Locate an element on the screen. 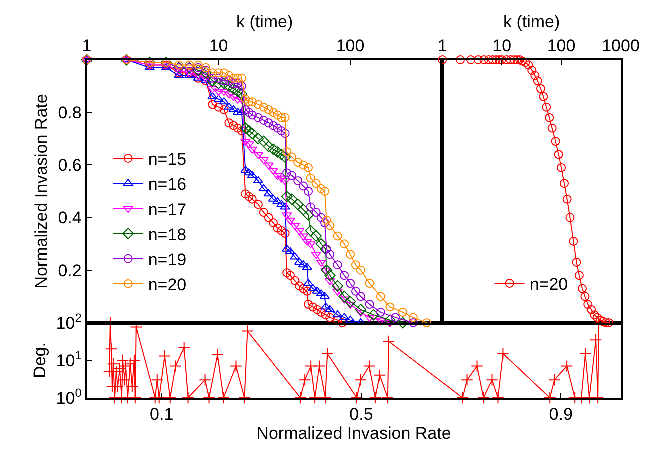  legend-label: n=16 is located at coordinates (167, 184).